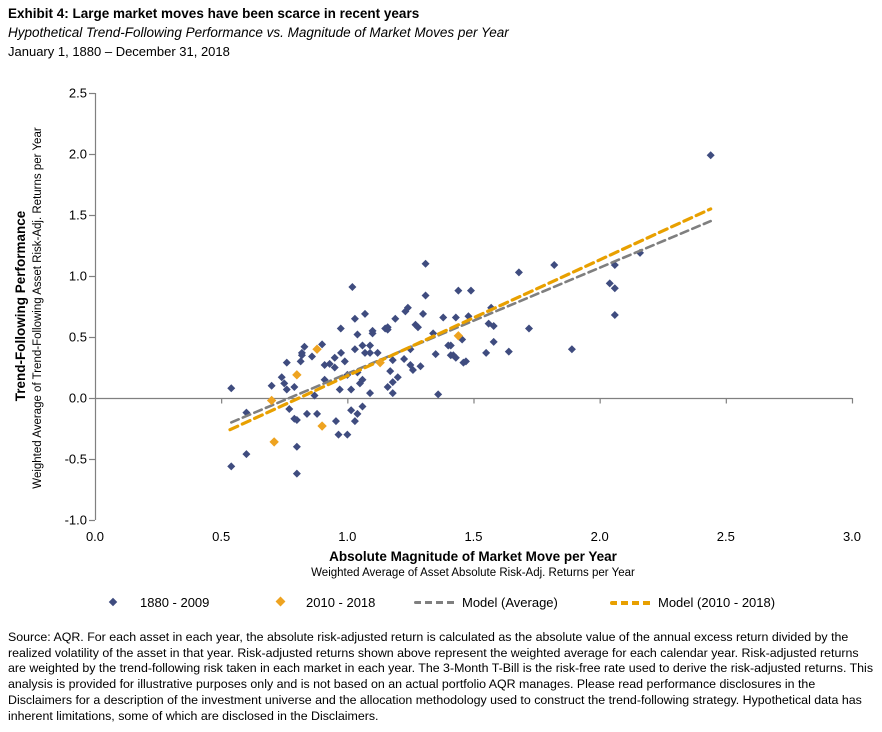 This screenshot has height=732, width=882. Describe the element at coordinates (113, 602) in the screenshot. I see `legend-diamond-1880-2009-icon` at that location.